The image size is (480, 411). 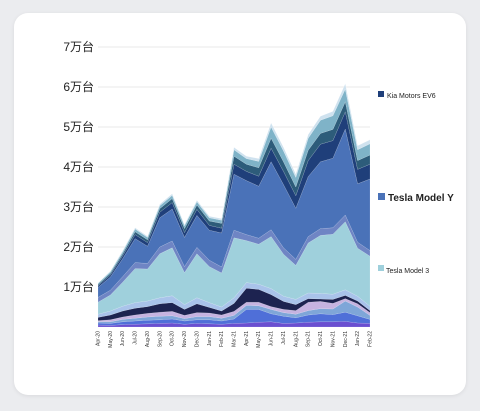 What do you see at coordinates (78, 86) in the screenshot?
I see `y-tick-label-5: 6万台` at bounding box center [78, 86].